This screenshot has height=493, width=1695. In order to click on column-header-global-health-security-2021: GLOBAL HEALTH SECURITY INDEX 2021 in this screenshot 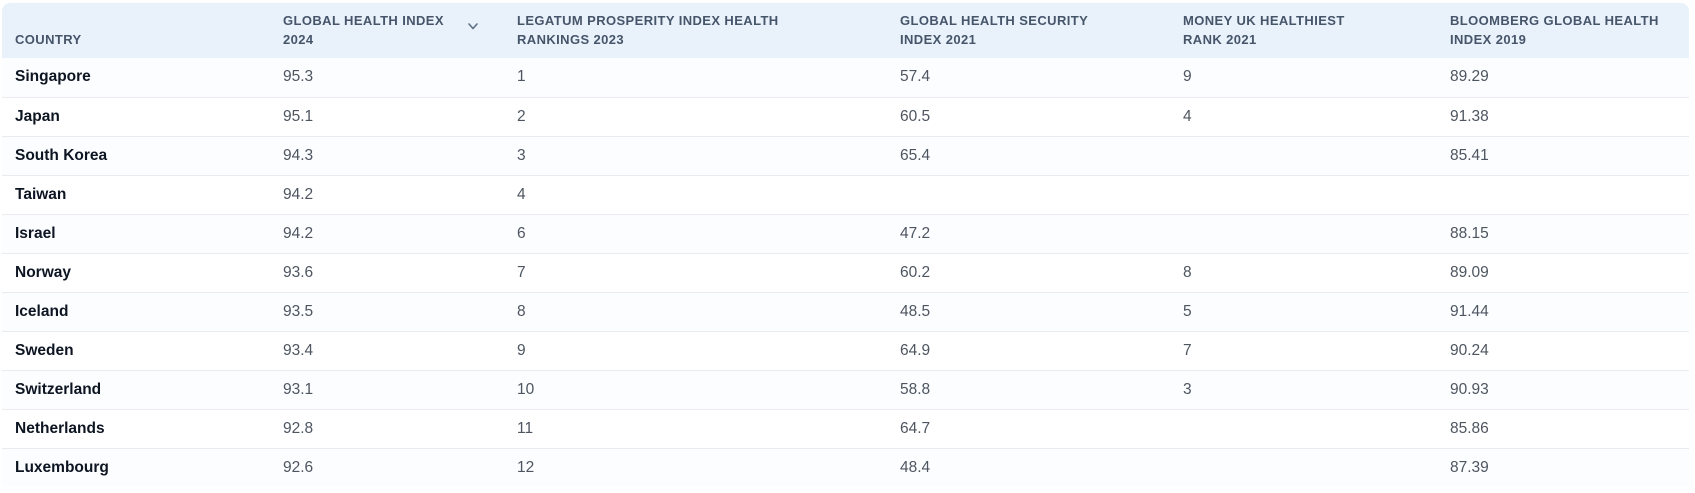, I will do `click(1041, 30)`.